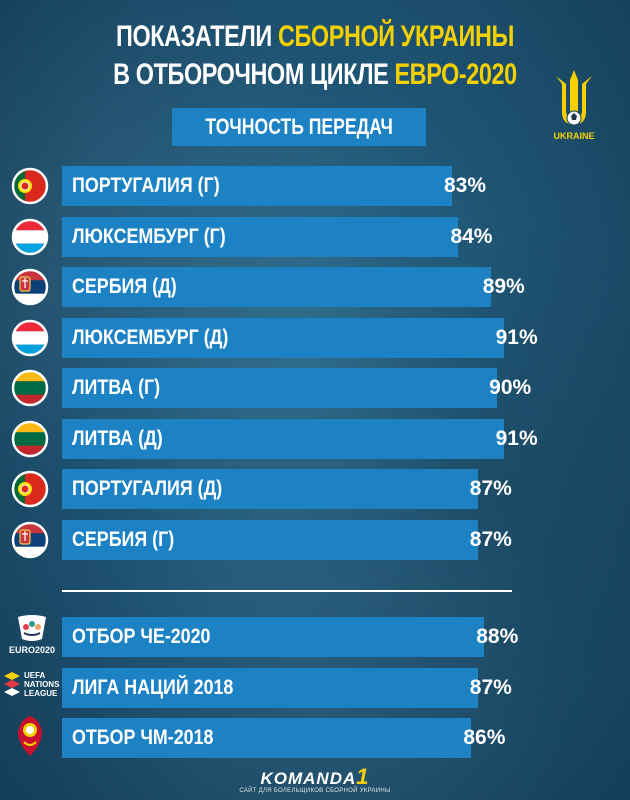 The width and height of the screenshot is (630, 800). Describe the element at coordinates (574, 136) in the screenshot. I see `crest-label: UKRAINE` at that location.